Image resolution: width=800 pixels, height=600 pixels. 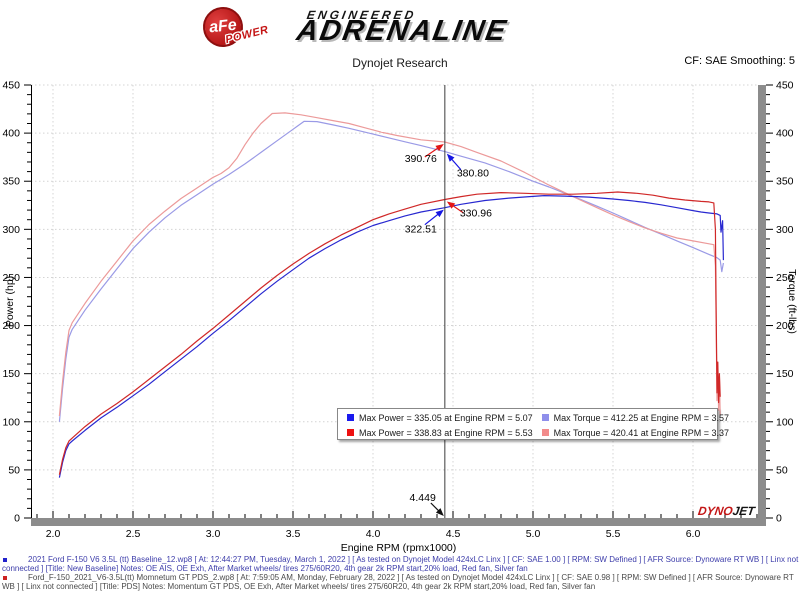 I want to click on legend-entry-momentum-torque: Max Torque = 420.41 at Engine RPM = 3.37, so click(x=631, y=433).